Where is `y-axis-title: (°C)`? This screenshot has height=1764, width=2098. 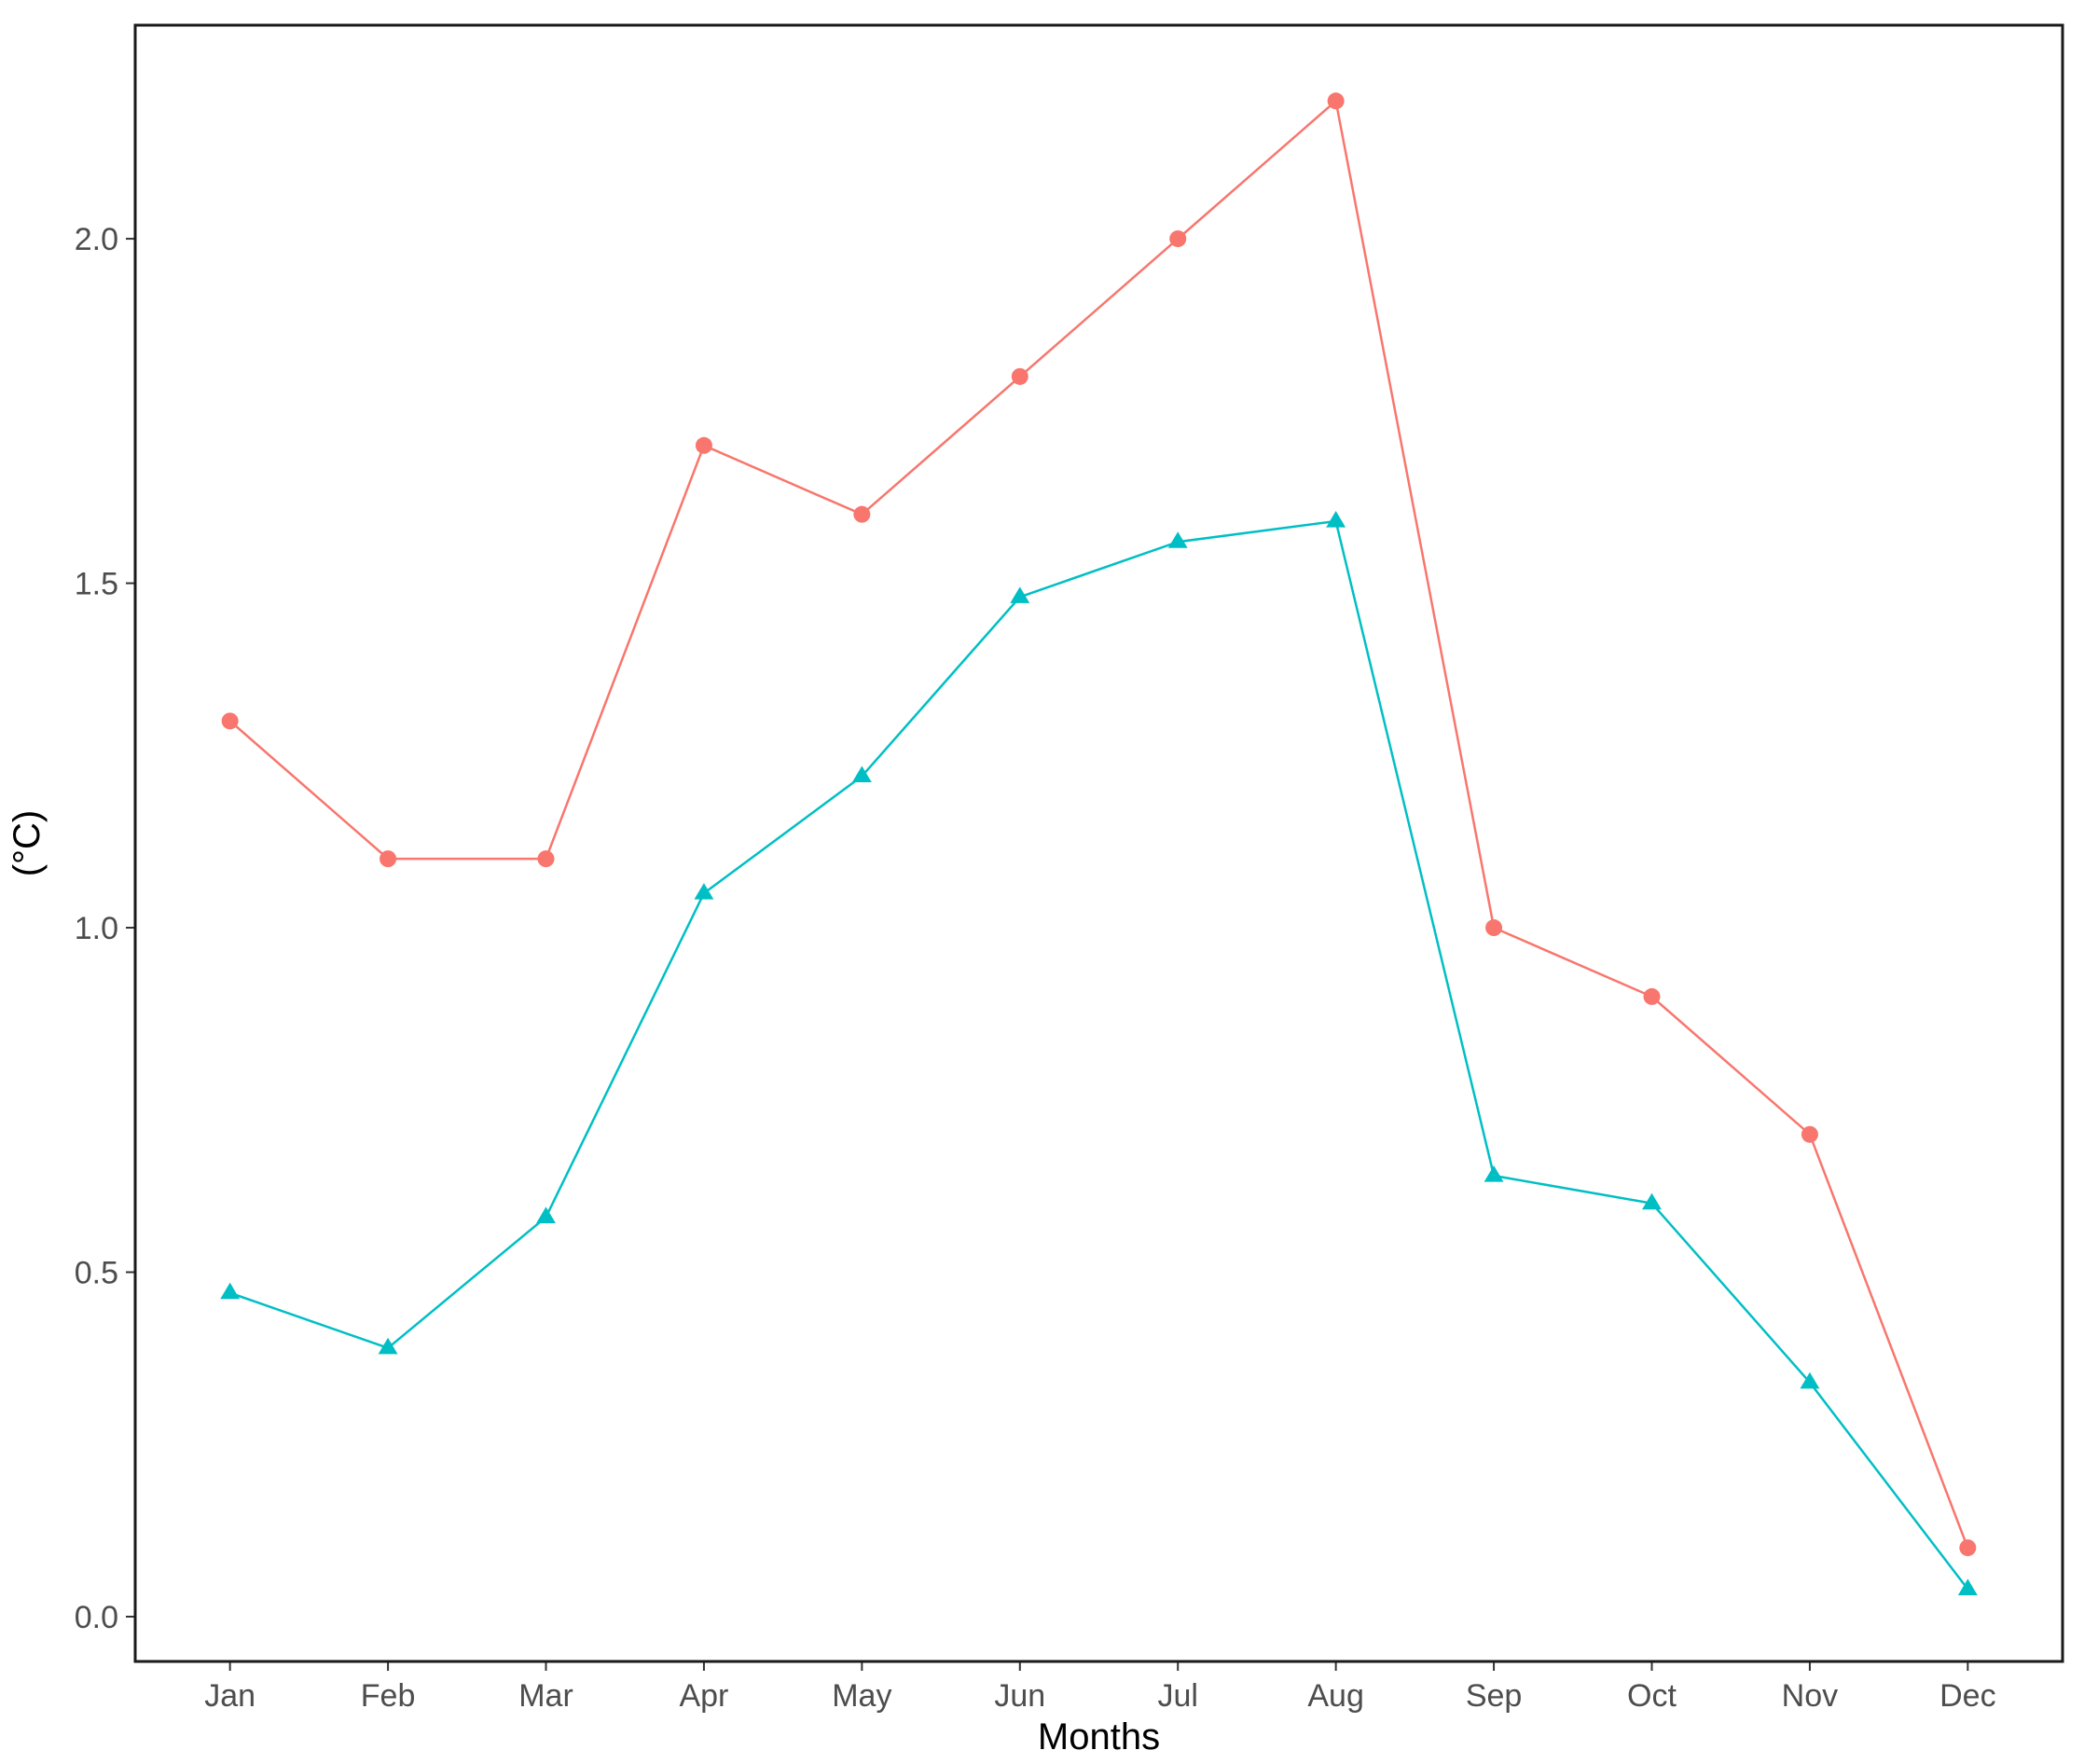 y-axis-title: (°C) is located at coordinates (27, 843).